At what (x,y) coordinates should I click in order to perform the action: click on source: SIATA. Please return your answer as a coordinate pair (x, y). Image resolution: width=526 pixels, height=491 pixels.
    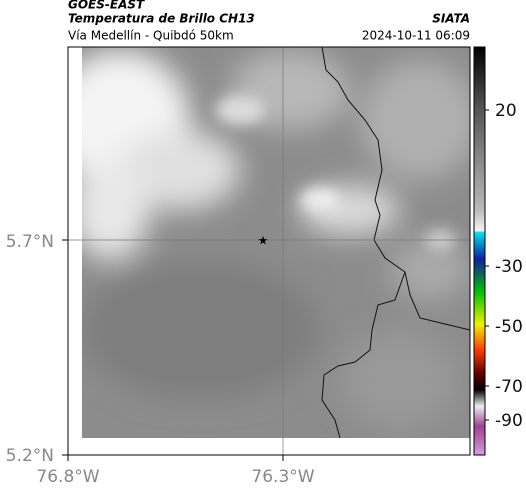
    Looking at the image, I should click on (451, 19).